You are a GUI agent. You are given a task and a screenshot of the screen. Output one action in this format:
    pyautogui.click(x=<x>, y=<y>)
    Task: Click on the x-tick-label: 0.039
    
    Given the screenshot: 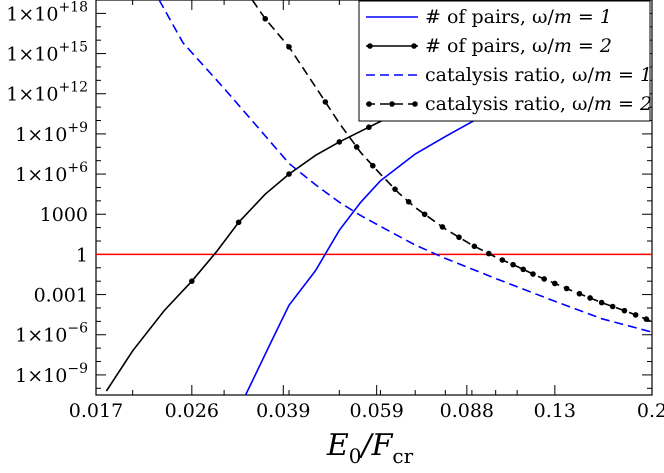 What is the action you would take?
    pyautogui.click(x=283, y=411)
    